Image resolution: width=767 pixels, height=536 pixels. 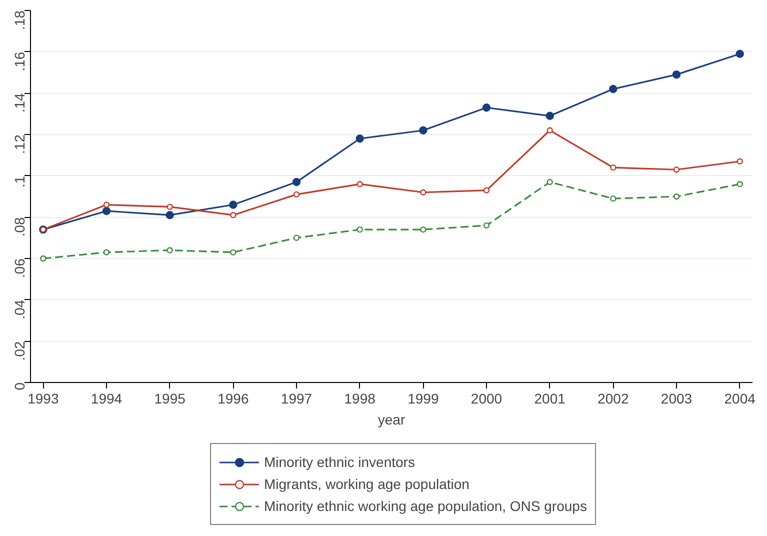 What do you see at coordinates (392, 420) in the screenshot?
I see `x-axis-title: year` at bounding box center [392, 420].